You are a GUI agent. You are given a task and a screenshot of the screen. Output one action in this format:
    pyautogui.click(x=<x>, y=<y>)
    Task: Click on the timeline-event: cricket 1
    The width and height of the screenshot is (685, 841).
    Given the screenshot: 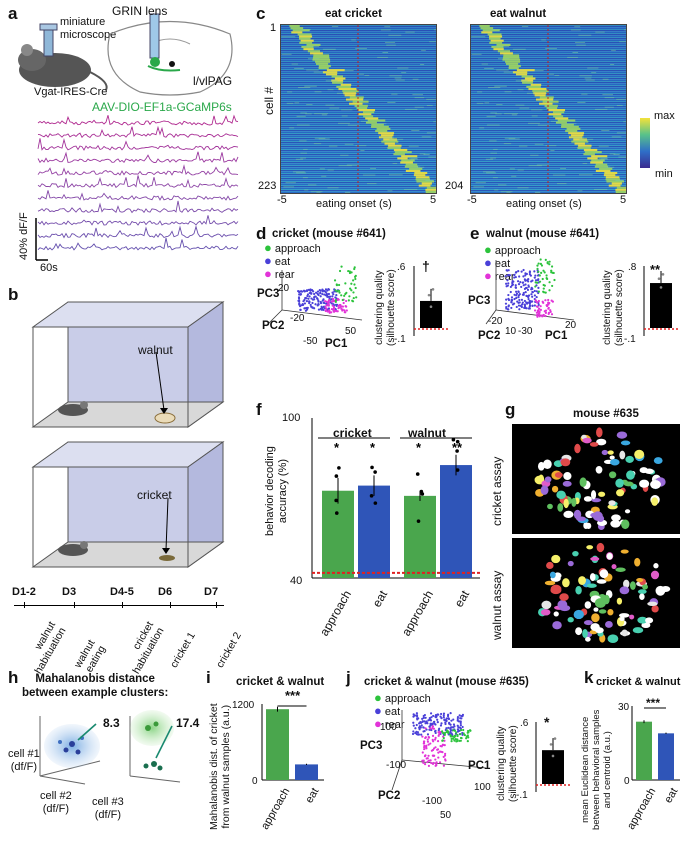 What is the action you would take?
    pyautogui.click(x=183, y=650)
    